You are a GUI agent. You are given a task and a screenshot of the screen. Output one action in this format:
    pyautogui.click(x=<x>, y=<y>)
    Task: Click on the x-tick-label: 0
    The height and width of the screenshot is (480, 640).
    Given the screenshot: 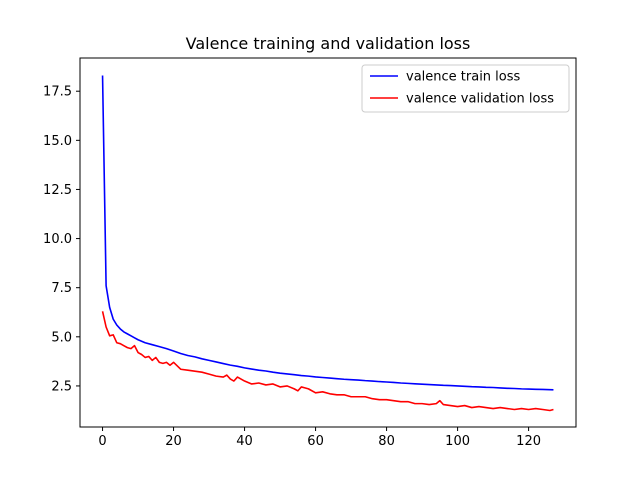 What is the action you would take?
    pyautogui.click(x=102, y=441)
    